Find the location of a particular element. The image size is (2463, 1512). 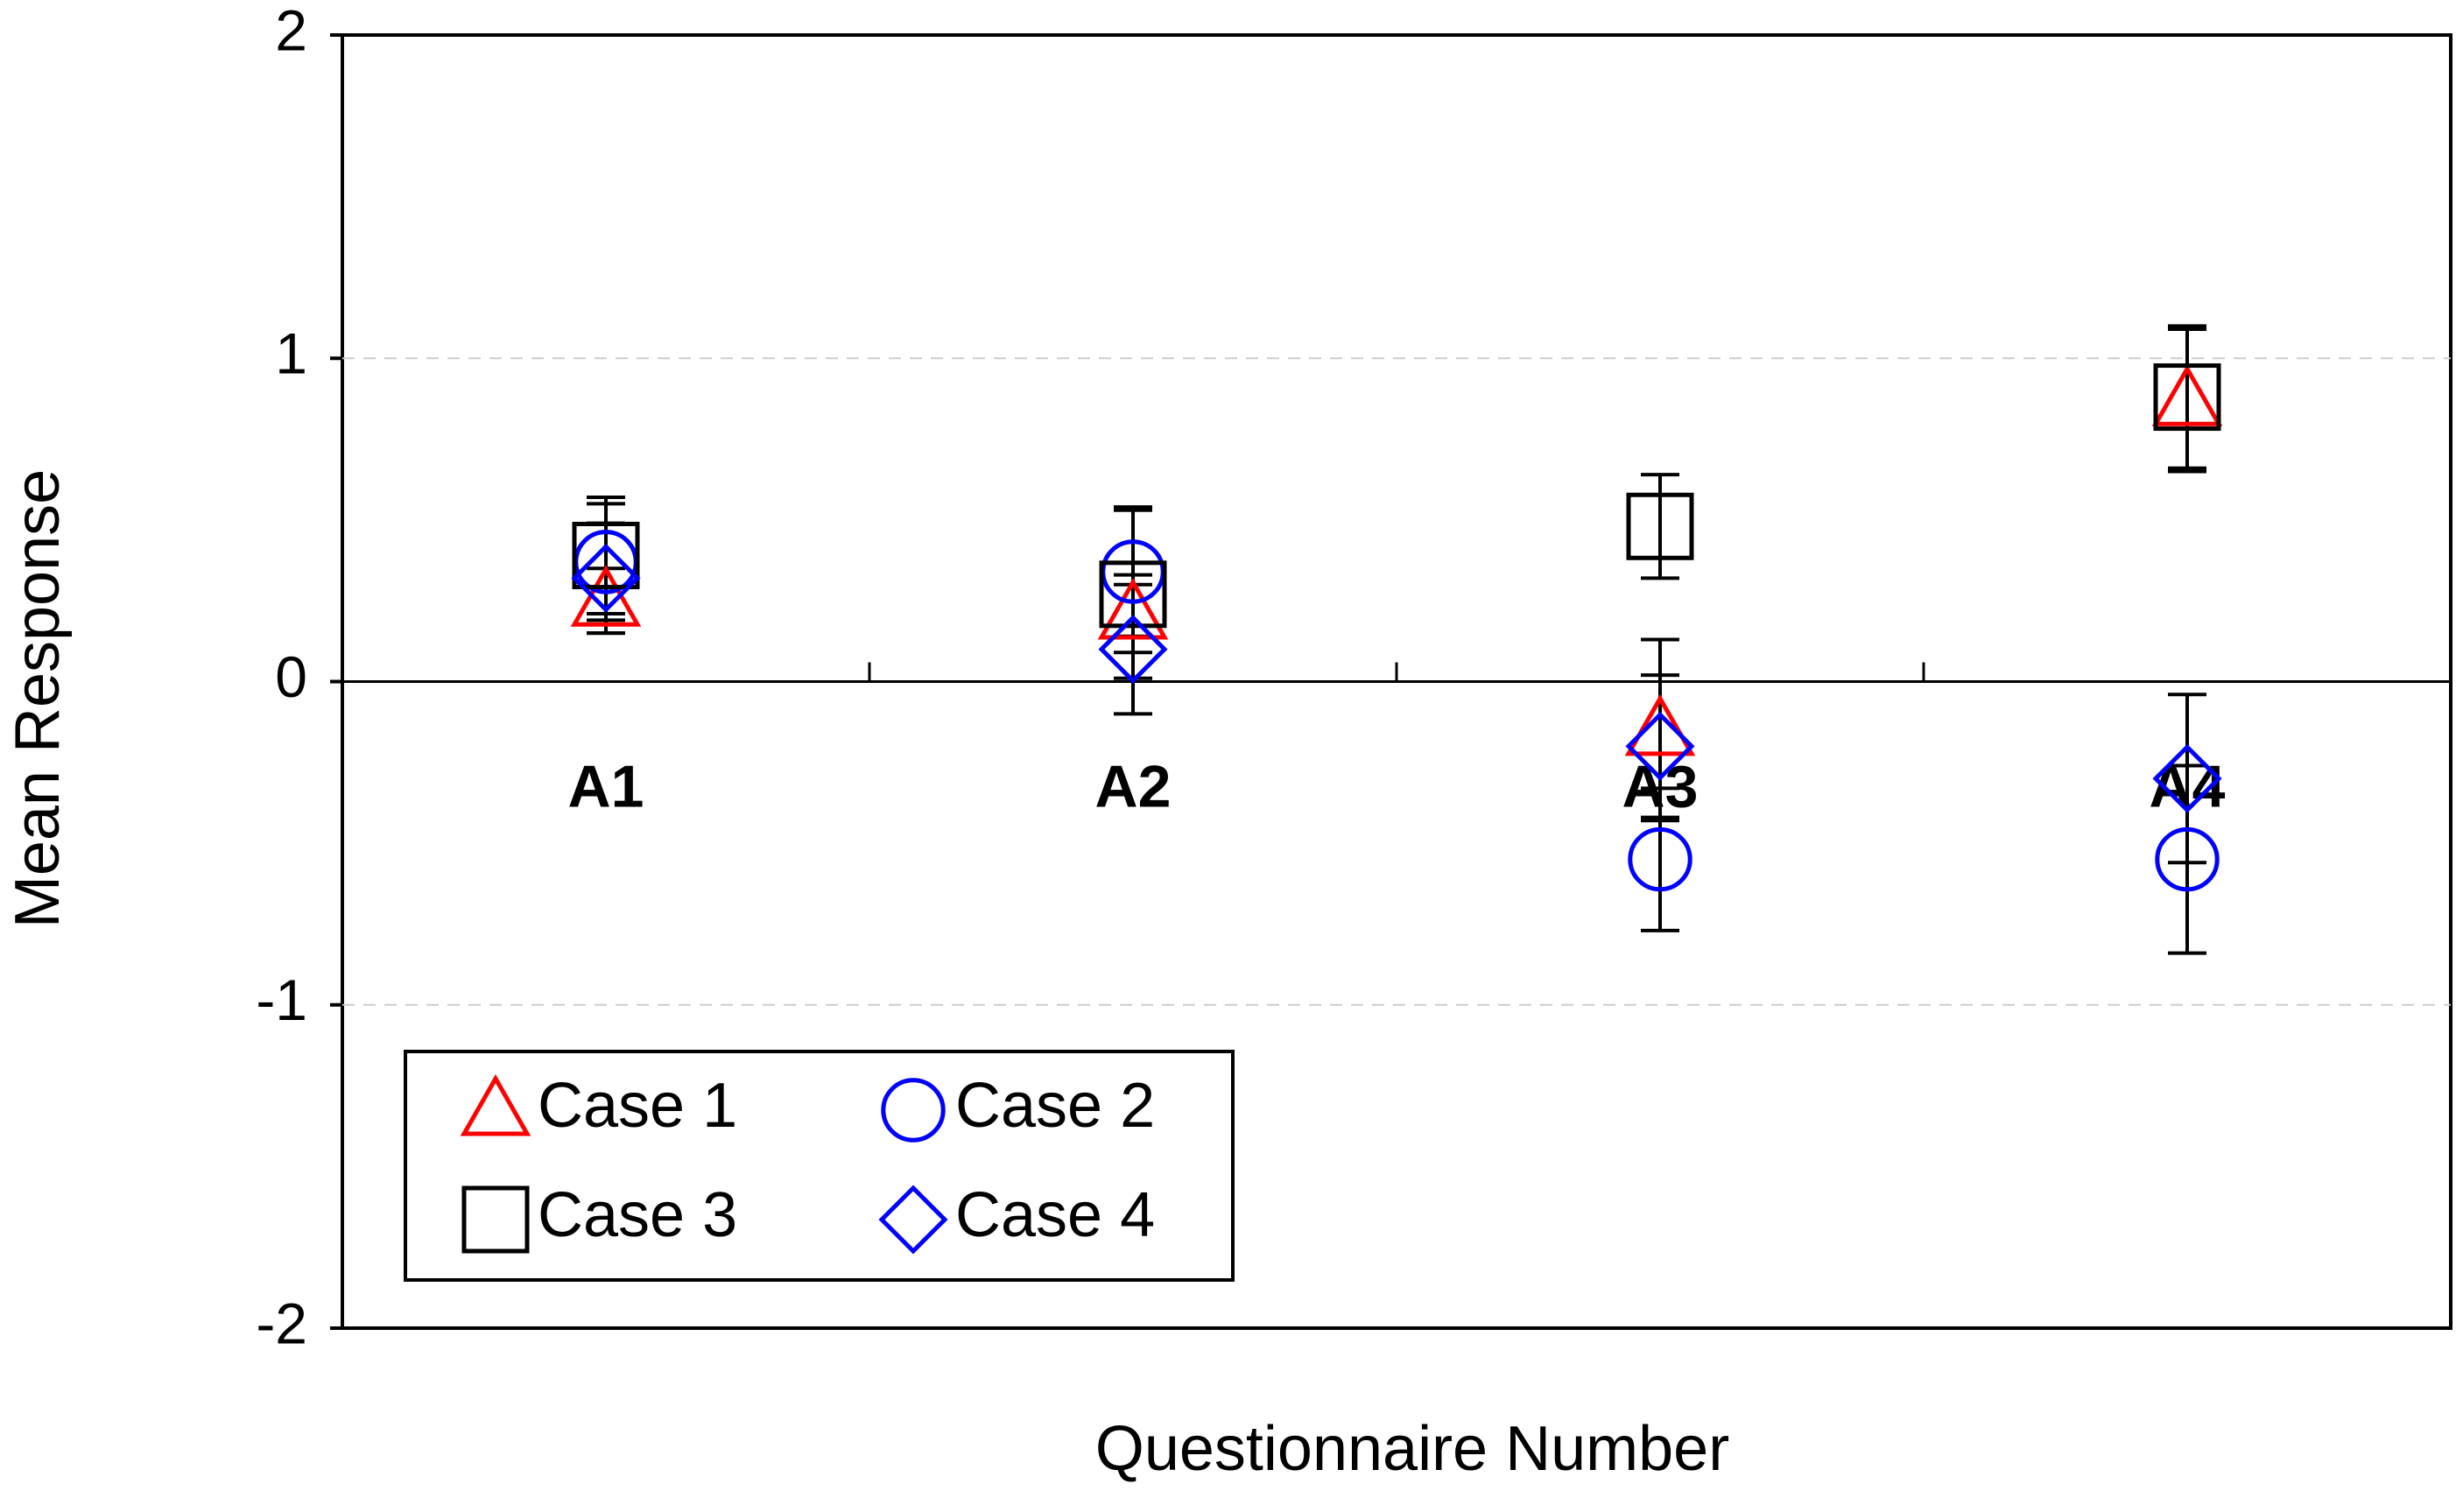

legend-item: Case 1 is located at coordinates (598, 1106).